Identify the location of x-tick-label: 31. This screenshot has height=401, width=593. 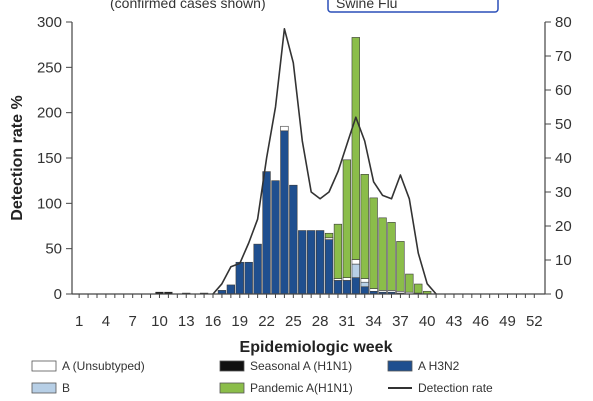
(347, 321).